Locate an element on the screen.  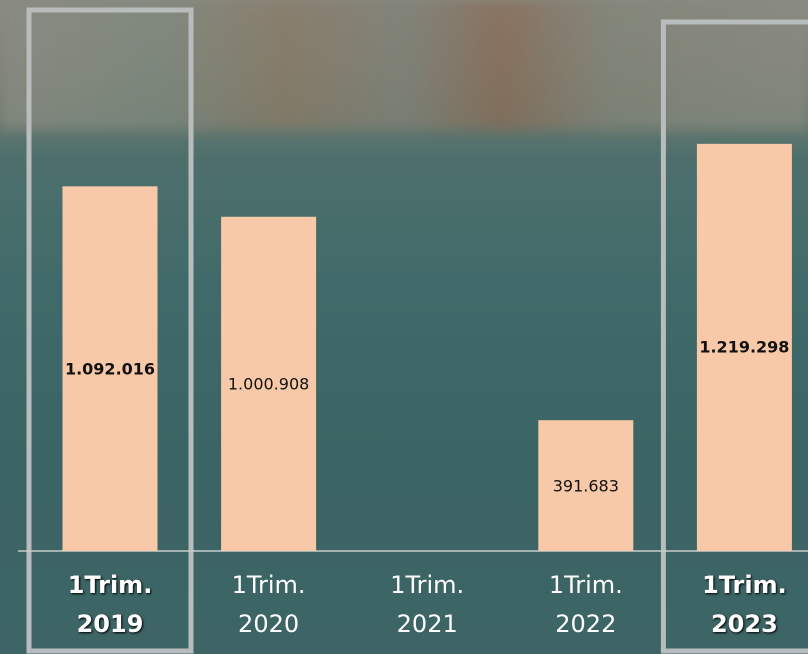
value-label: 1.219.298 is located at coordinates (744, 347).